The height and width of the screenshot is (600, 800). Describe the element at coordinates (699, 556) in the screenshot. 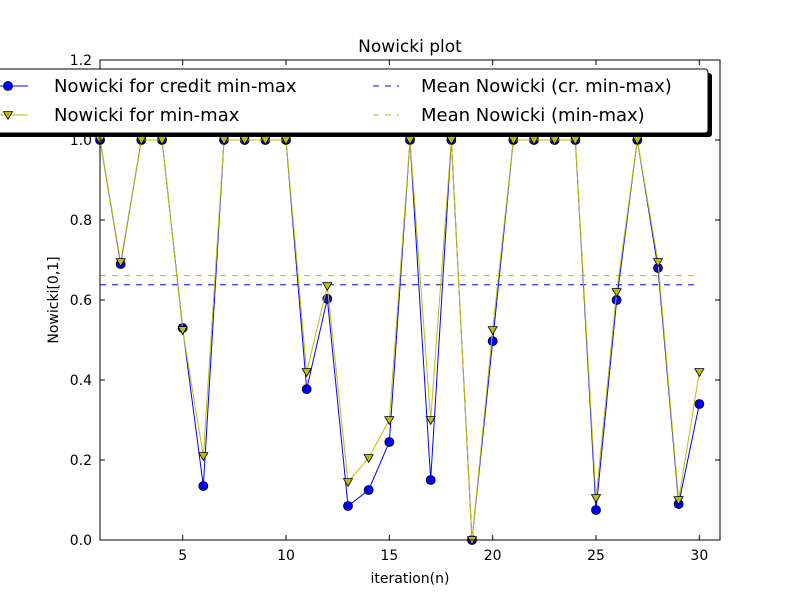

I see `x-tick-label: 30` at that location.